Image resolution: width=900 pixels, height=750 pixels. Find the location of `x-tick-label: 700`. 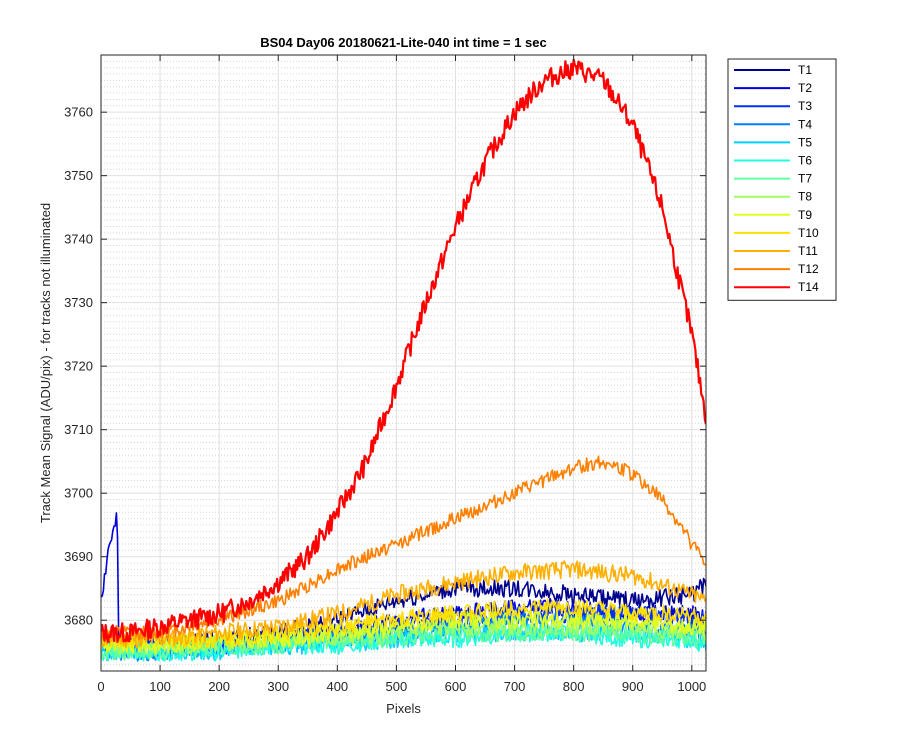

x-tick-label: 700 is located at coordinates (515, 686).